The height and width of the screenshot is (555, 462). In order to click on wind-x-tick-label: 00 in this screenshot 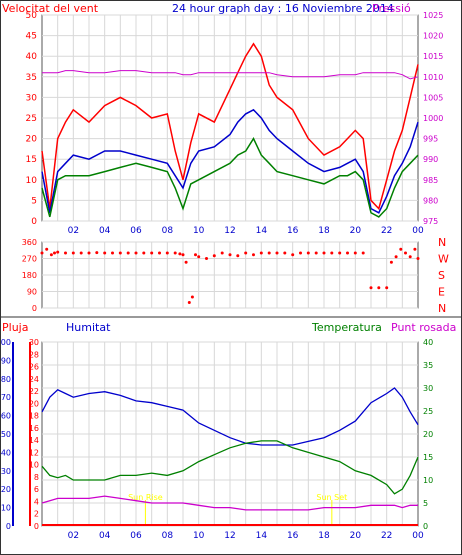, I will do `click(418, 231)`.